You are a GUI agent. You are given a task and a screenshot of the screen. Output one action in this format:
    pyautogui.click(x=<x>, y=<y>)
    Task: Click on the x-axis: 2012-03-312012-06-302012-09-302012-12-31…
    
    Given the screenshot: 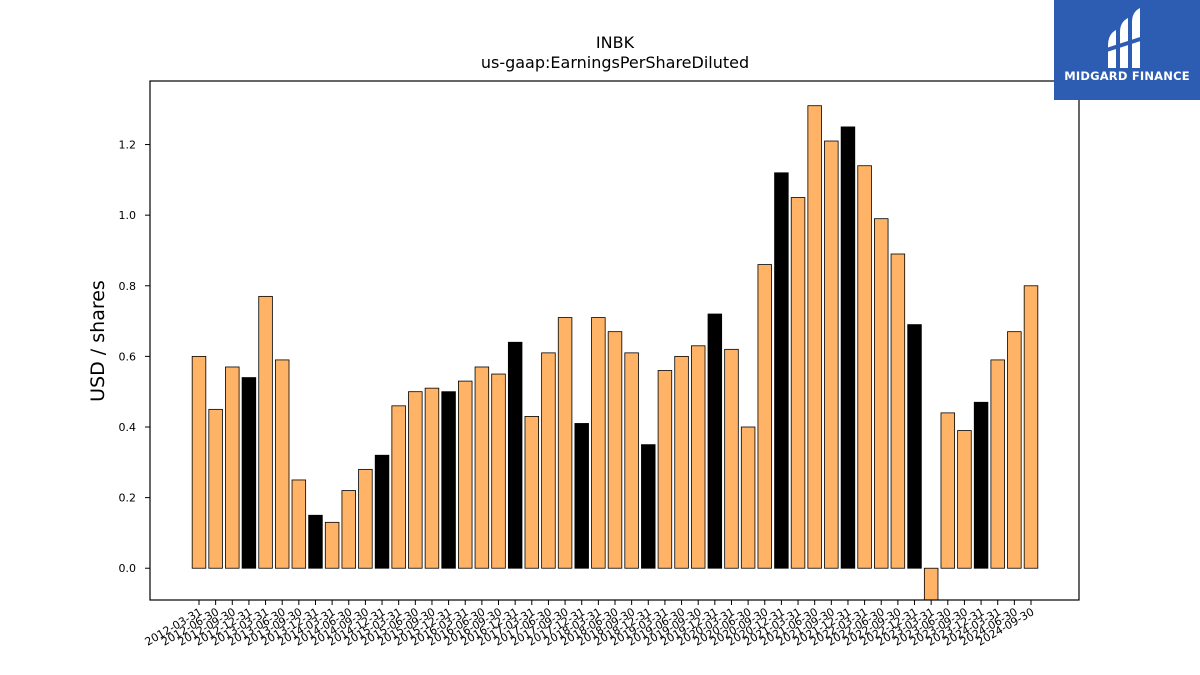 What is the action you would take?
    pyautogui.click(x=590, y=624)
    